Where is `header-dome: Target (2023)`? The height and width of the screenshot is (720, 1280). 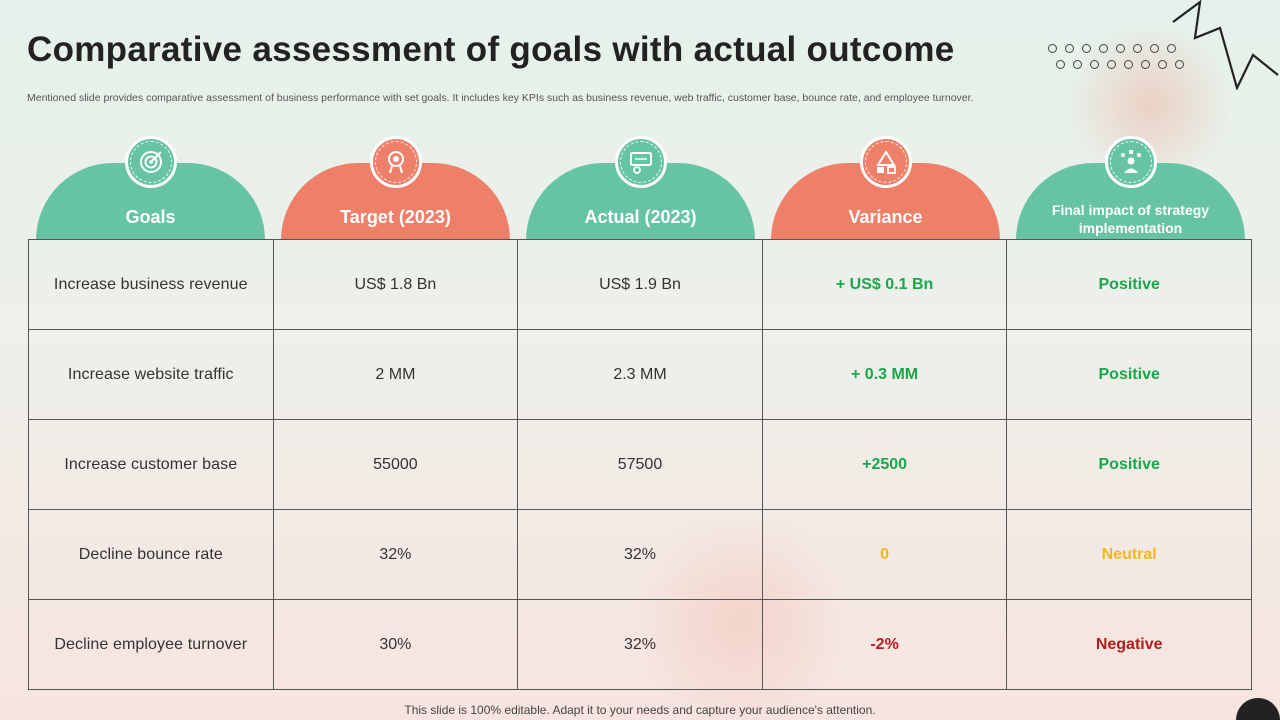 header-dome: Target (2023) is located at coordinates (395, 201).